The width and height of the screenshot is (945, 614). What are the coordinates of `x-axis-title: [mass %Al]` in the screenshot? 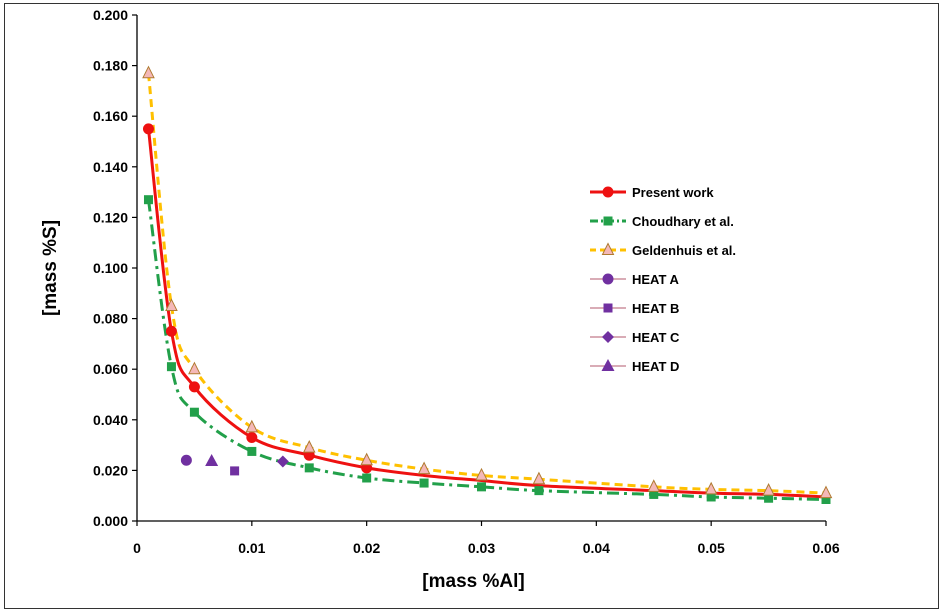 It's located at (473, 581).